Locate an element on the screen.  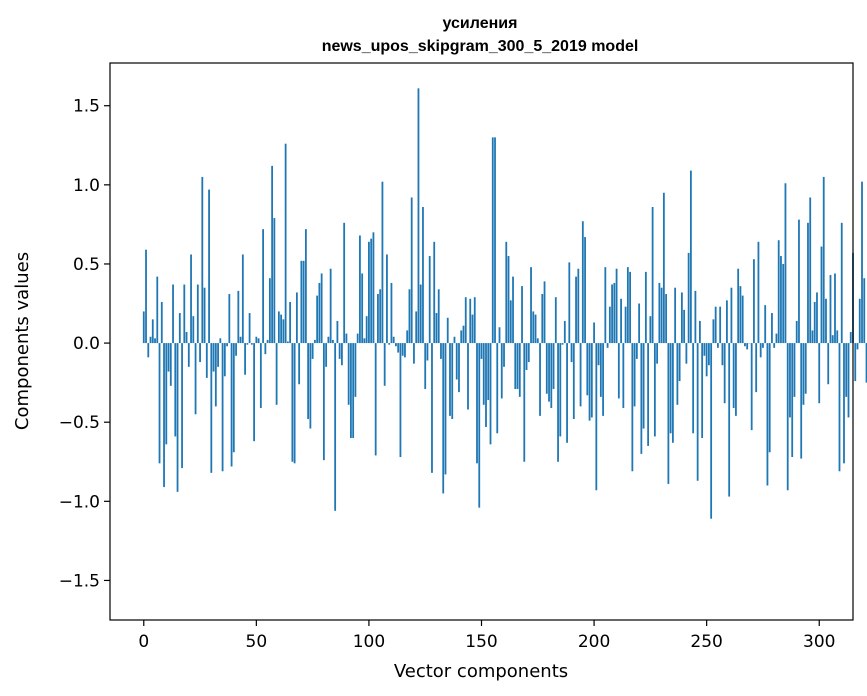
x-tick-label: 300 is located at coordinates (819, 642).